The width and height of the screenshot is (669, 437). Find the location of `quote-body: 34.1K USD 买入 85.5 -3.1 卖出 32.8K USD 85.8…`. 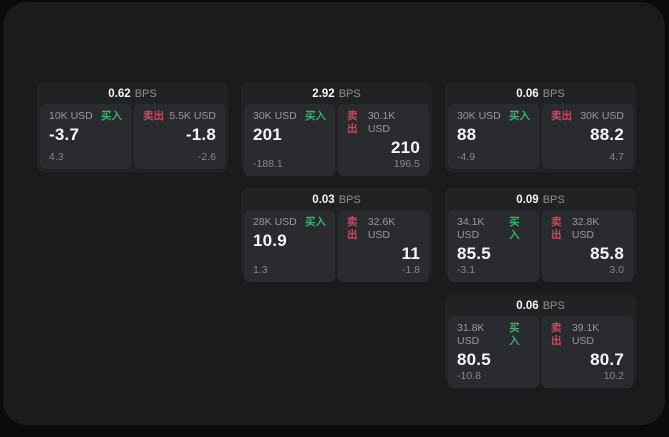

quote-body: 34.1K USD 买入 85.5 -3.1 卖出 32.8K USD 85.8… is located at coordinates (540, 246).